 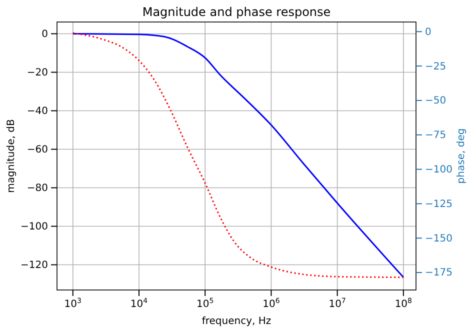 What do you see at coordinates (271, 303) in the screenshot?
I see `x-tick-label: 10$^{6}$` at bounding box center [271, 303].